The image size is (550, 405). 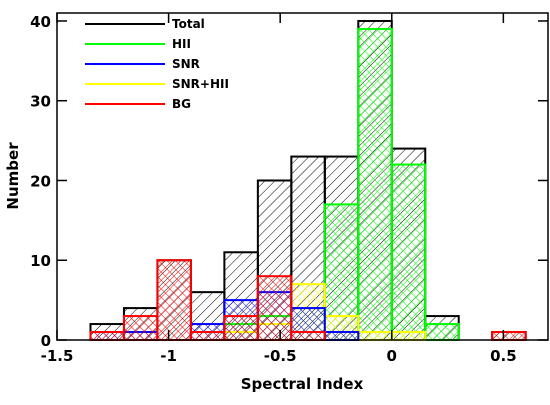 I want to click on legend-label: BG, so click(x=181, y=104).